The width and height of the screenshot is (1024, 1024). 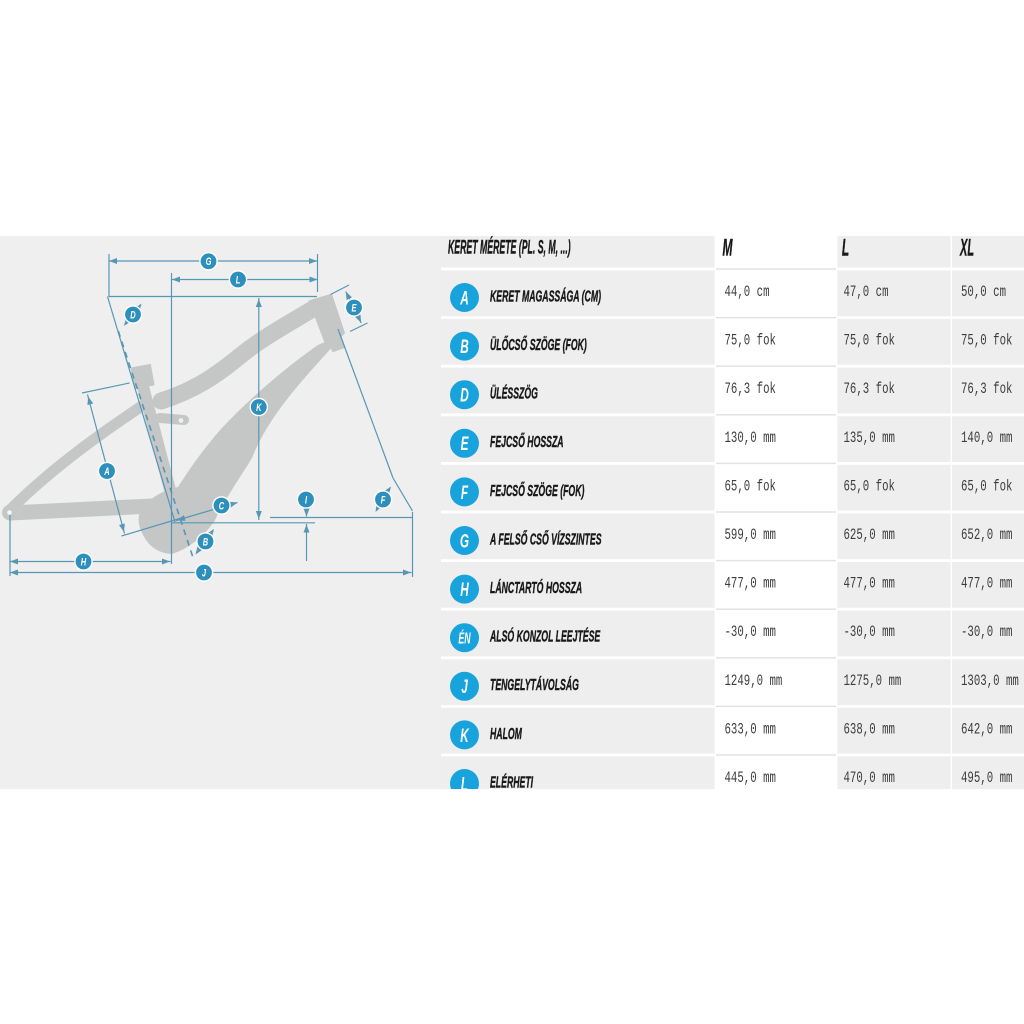 I want to click on svg-text: 599,0 mm, so click(x=750, y=536).